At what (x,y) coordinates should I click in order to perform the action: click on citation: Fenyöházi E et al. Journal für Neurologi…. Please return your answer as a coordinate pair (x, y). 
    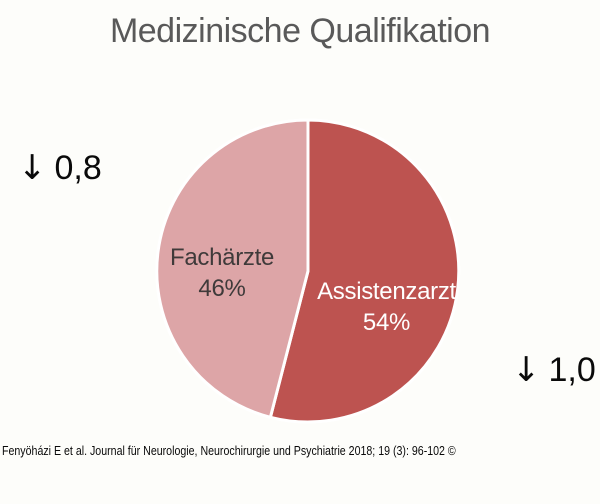
    Looking at the image, I should click on (229, 451).